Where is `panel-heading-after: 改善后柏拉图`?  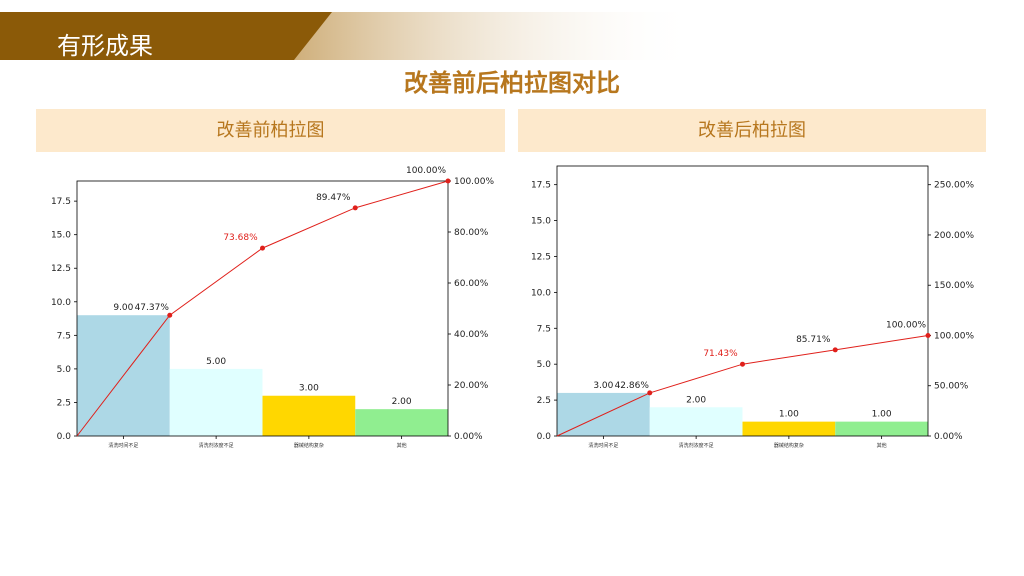 panel-heading-after: 改善后柏拉图 is located at coordinates (752, 130).